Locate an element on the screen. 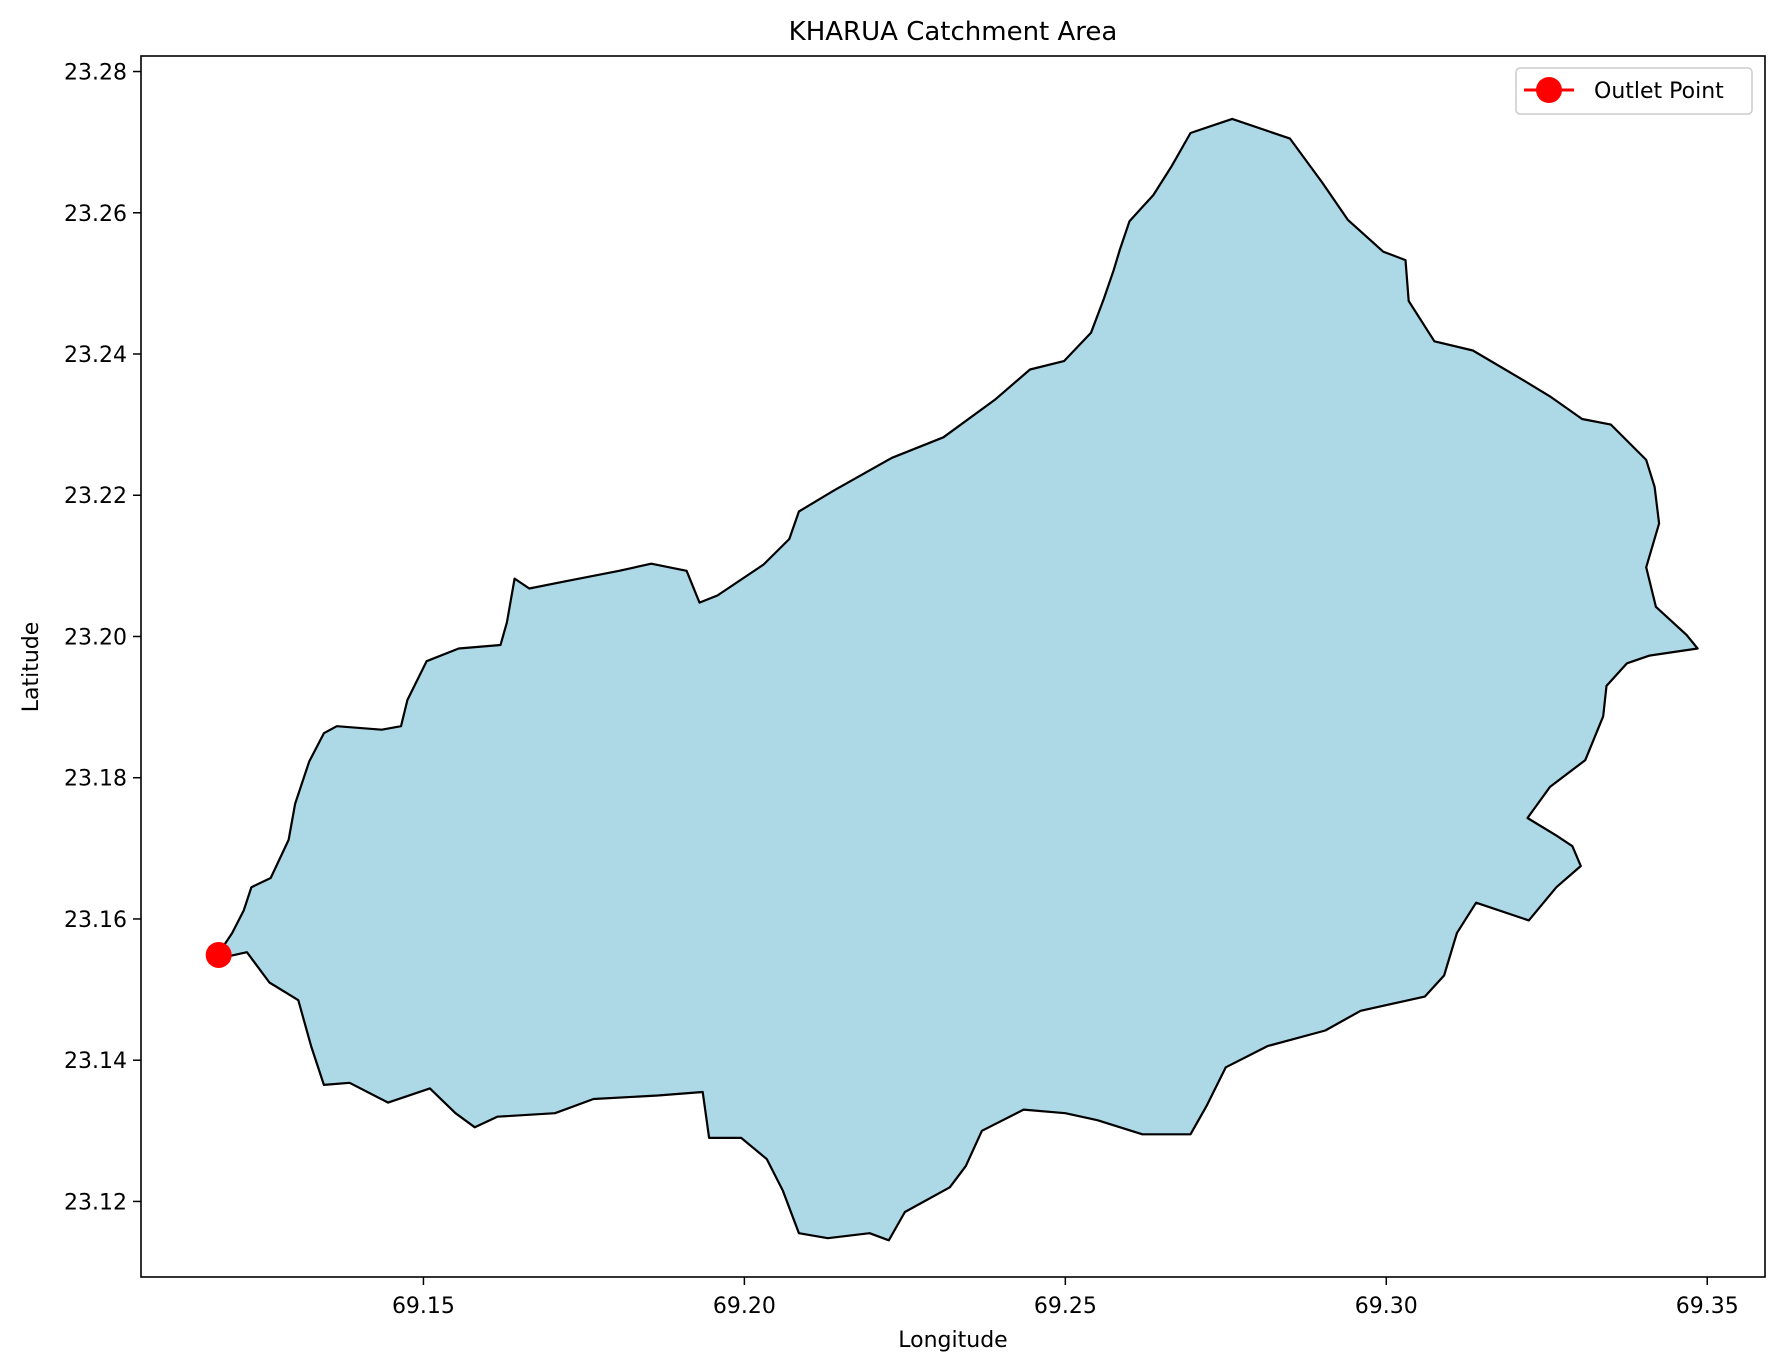 The height and width of the screenshot is (1369, 1781). legend-outlet-marker is located at coordinates (1549, 90).